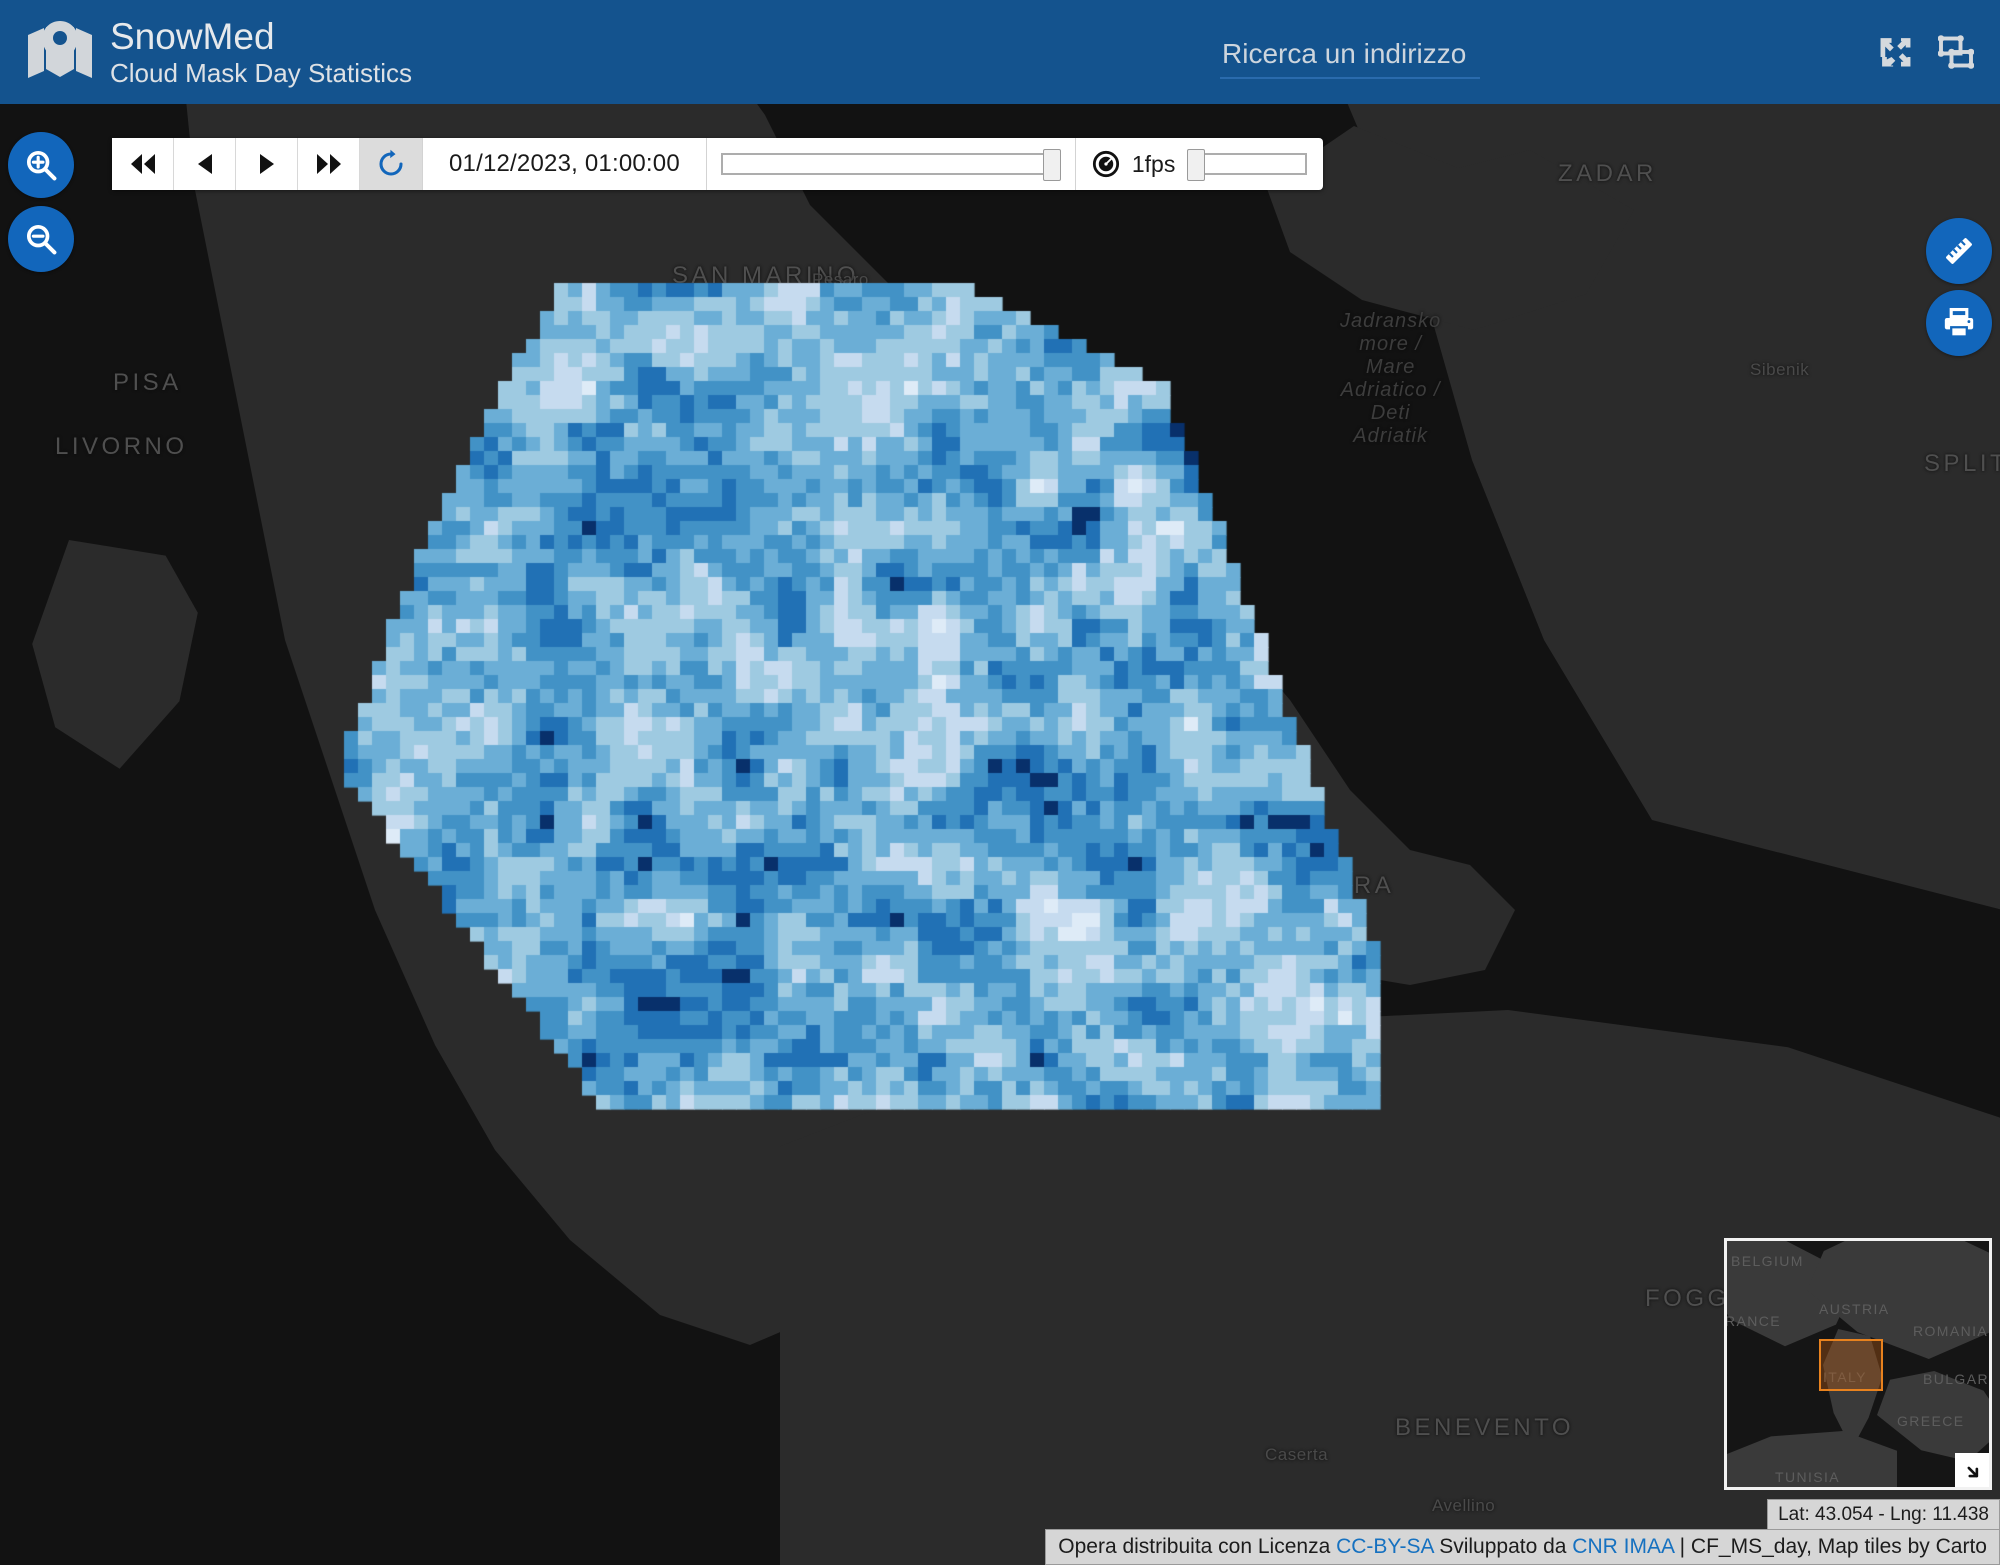 The height and width of the screenshot is (1565, 2000). What do you see at coordinates (261, 72) in the screenshot?
I see `app-subtitle: Cloud Mask Day Statistics` at bounding box center [261, 72].